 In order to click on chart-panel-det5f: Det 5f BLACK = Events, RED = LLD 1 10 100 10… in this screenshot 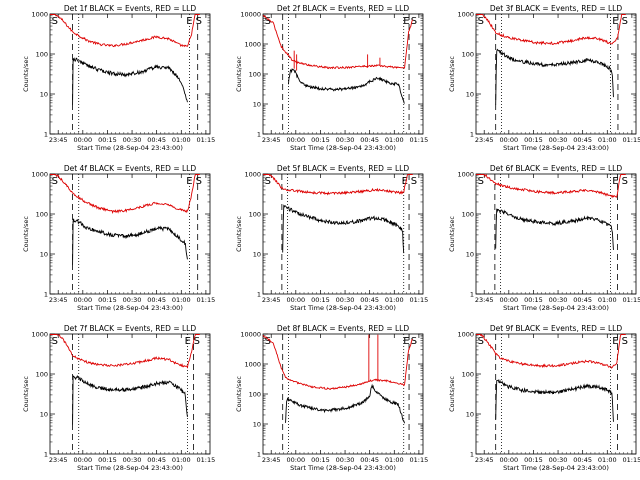, I will do `click(331, 238)`.